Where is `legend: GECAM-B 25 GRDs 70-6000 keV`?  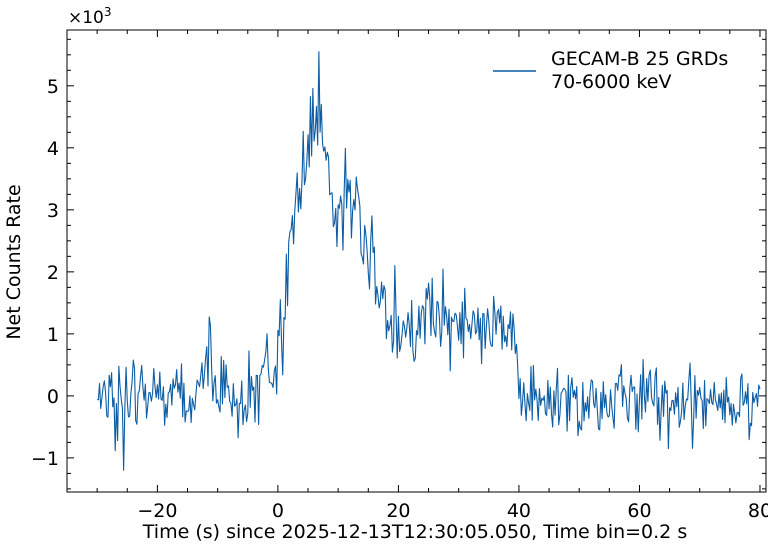 legend: GECAM-B 25 GRDs 70-6000 keV is located at coordinates (610, 70).